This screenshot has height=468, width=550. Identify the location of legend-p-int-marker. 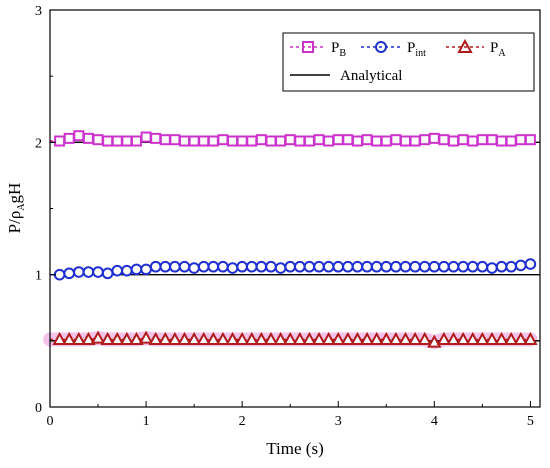
(381, 47).